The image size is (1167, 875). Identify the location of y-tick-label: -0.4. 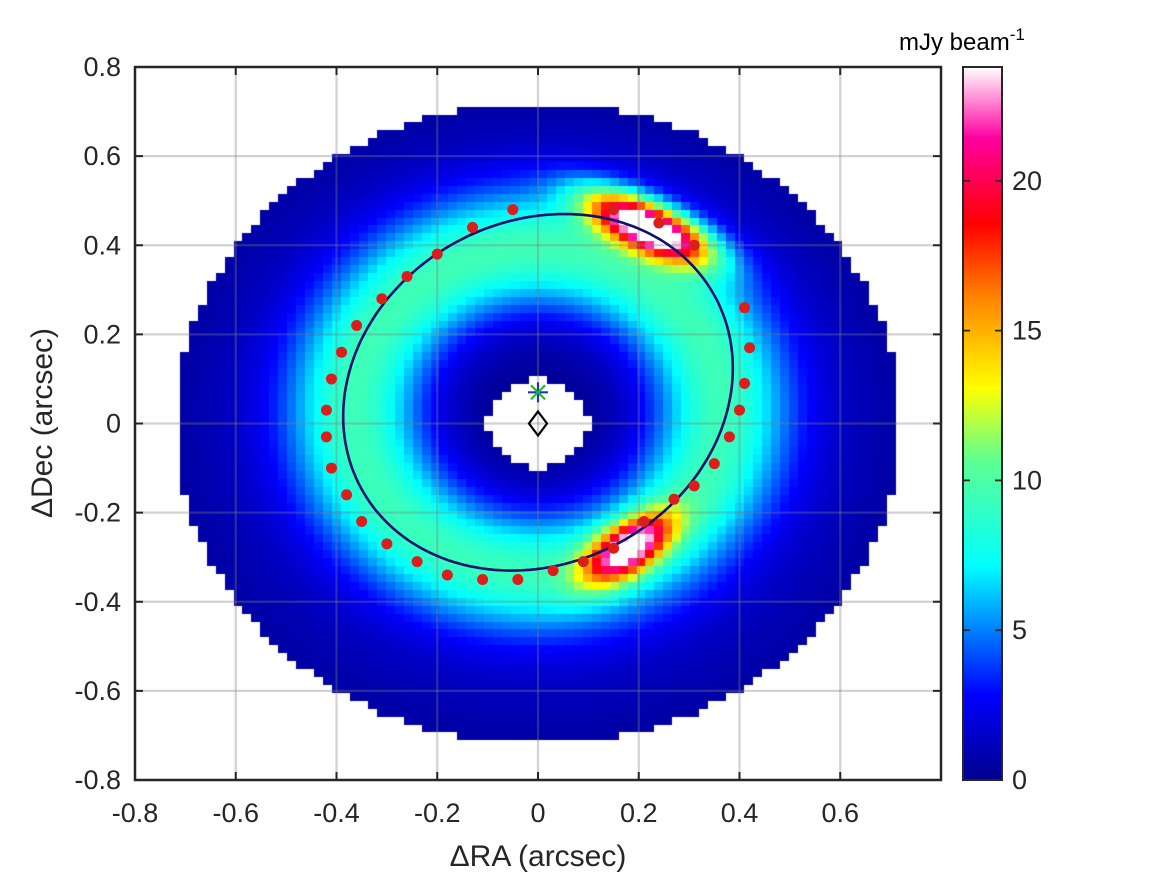
(97, 602).